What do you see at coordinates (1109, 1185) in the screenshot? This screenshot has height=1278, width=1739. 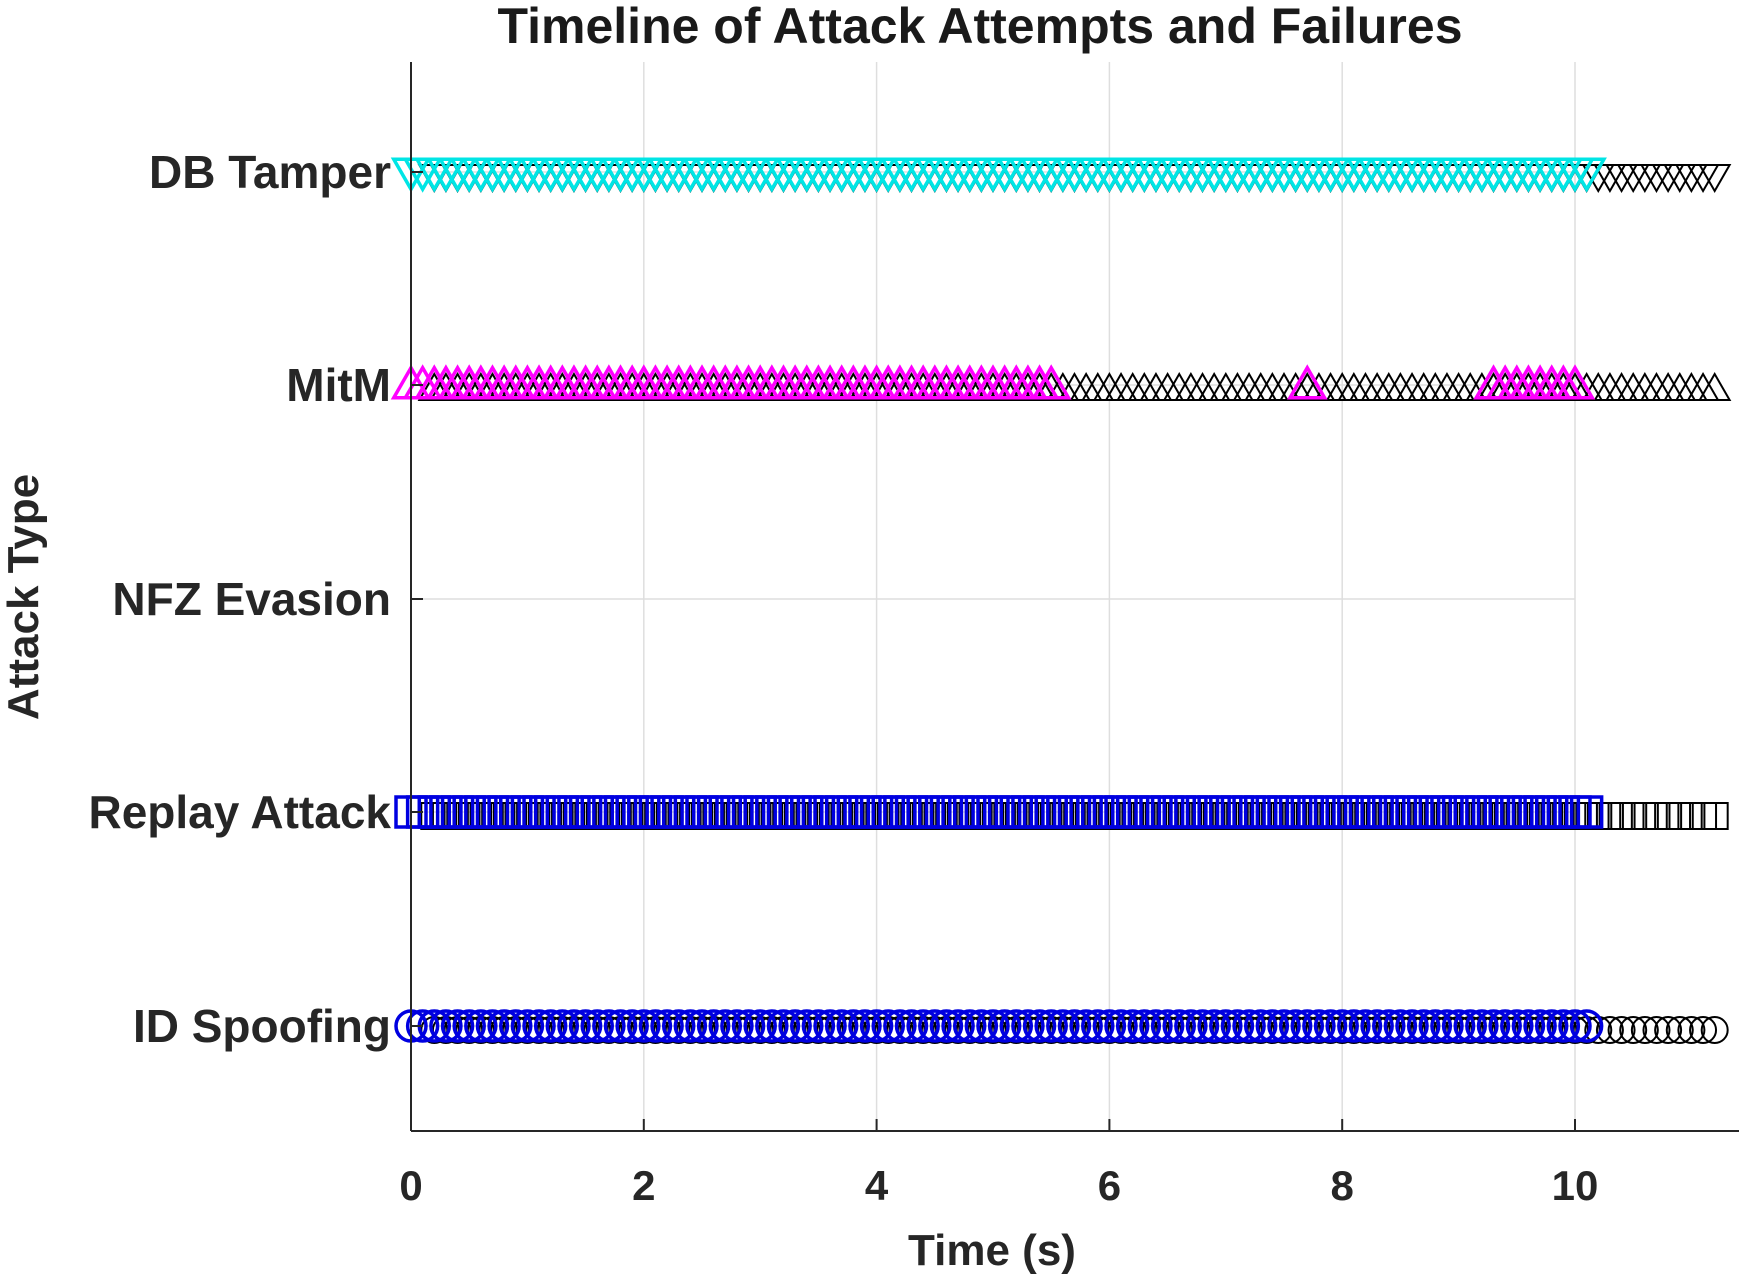 I see `x-tick-label: 6` at bounding box center [1109, 1185].